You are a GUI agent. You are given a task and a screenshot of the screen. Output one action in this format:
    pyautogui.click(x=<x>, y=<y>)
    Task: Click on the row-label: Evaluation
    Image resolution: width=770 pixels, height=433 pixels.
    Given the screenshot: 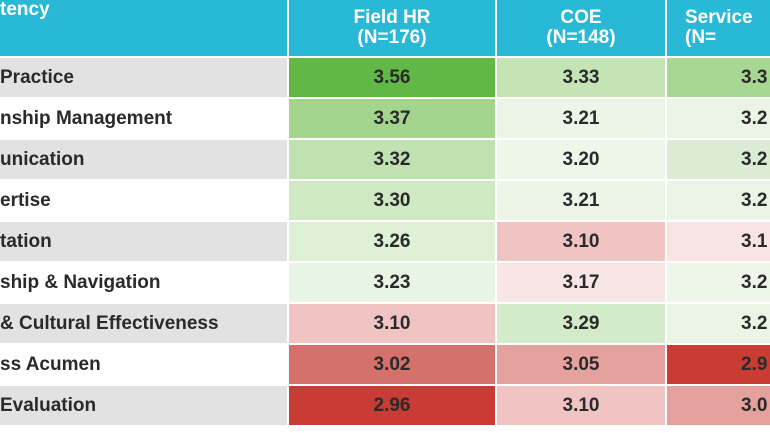 What is the action you would take?
    pyautogui.click(x=144, y=406)
    